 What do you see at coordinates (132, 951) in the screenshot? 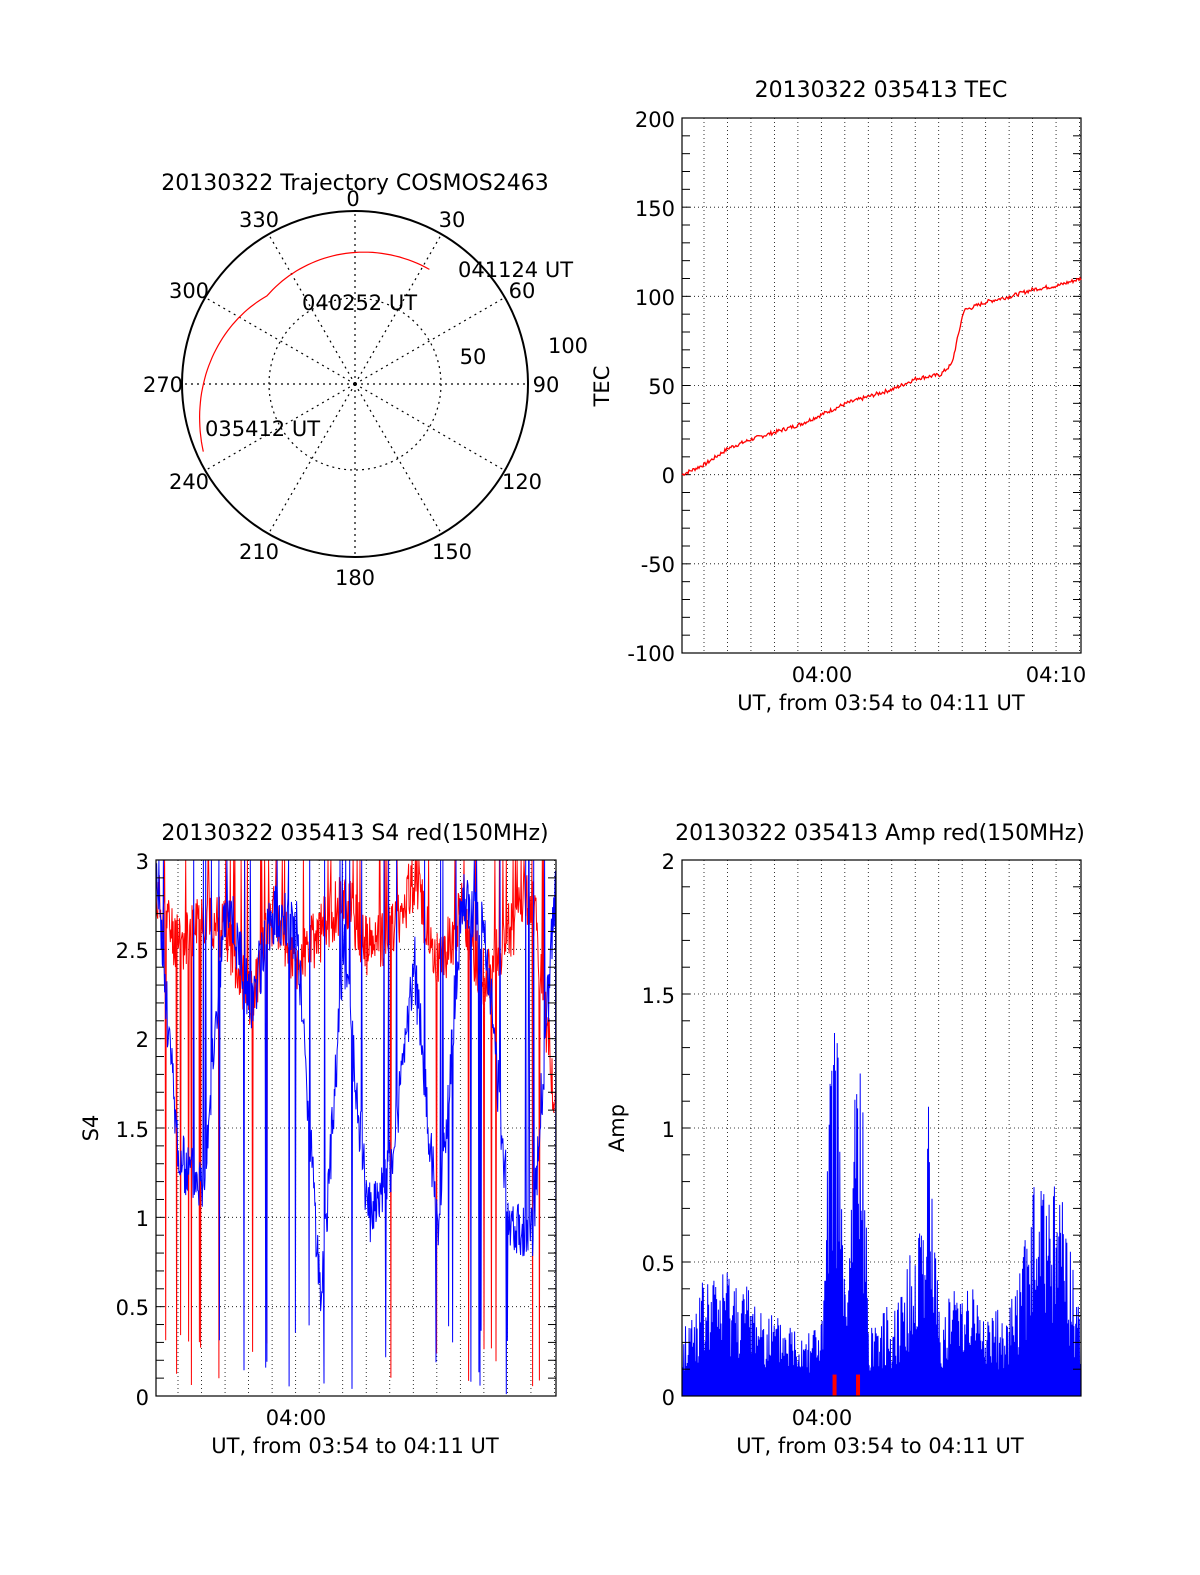
I see `s4-ytick-2.5: 2.5` at bounding box center [132, 951].